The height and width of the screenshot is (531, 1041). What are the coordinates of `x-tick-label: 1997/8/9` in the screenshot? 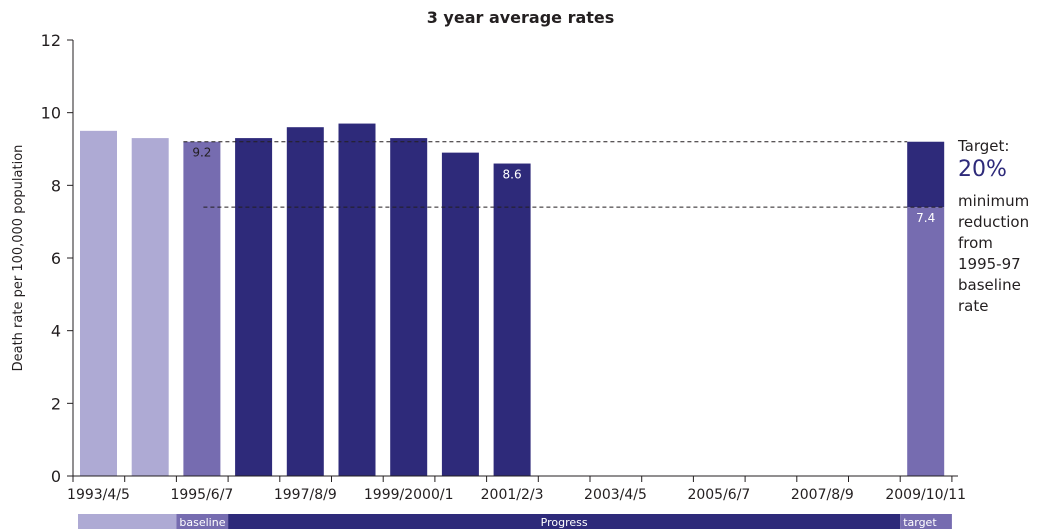 It's located at (305, 495).